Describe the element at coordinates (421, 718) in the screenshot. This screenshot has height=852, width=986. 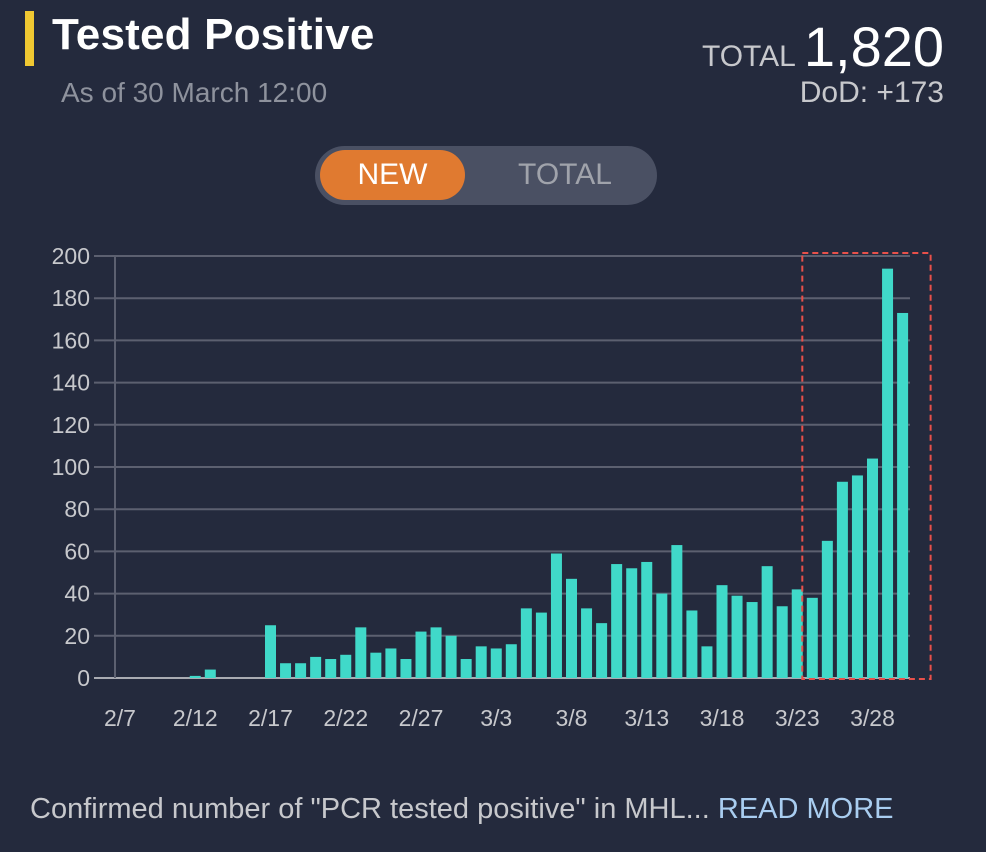
I see `x-tick-label: 2/27` at that location.